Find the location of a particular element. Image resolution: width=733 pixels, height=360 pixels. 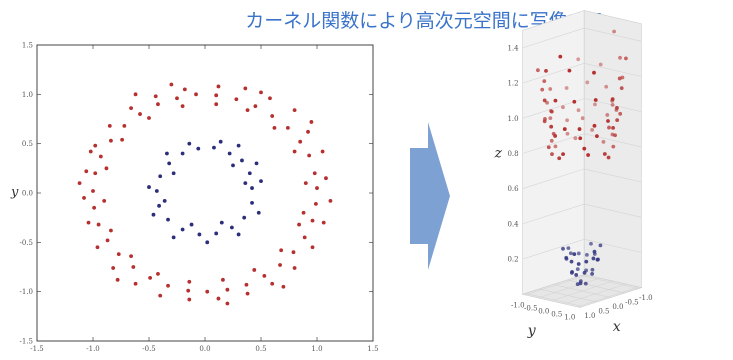

z-tick-label: 0.8 is located at coordinates (512, 154).